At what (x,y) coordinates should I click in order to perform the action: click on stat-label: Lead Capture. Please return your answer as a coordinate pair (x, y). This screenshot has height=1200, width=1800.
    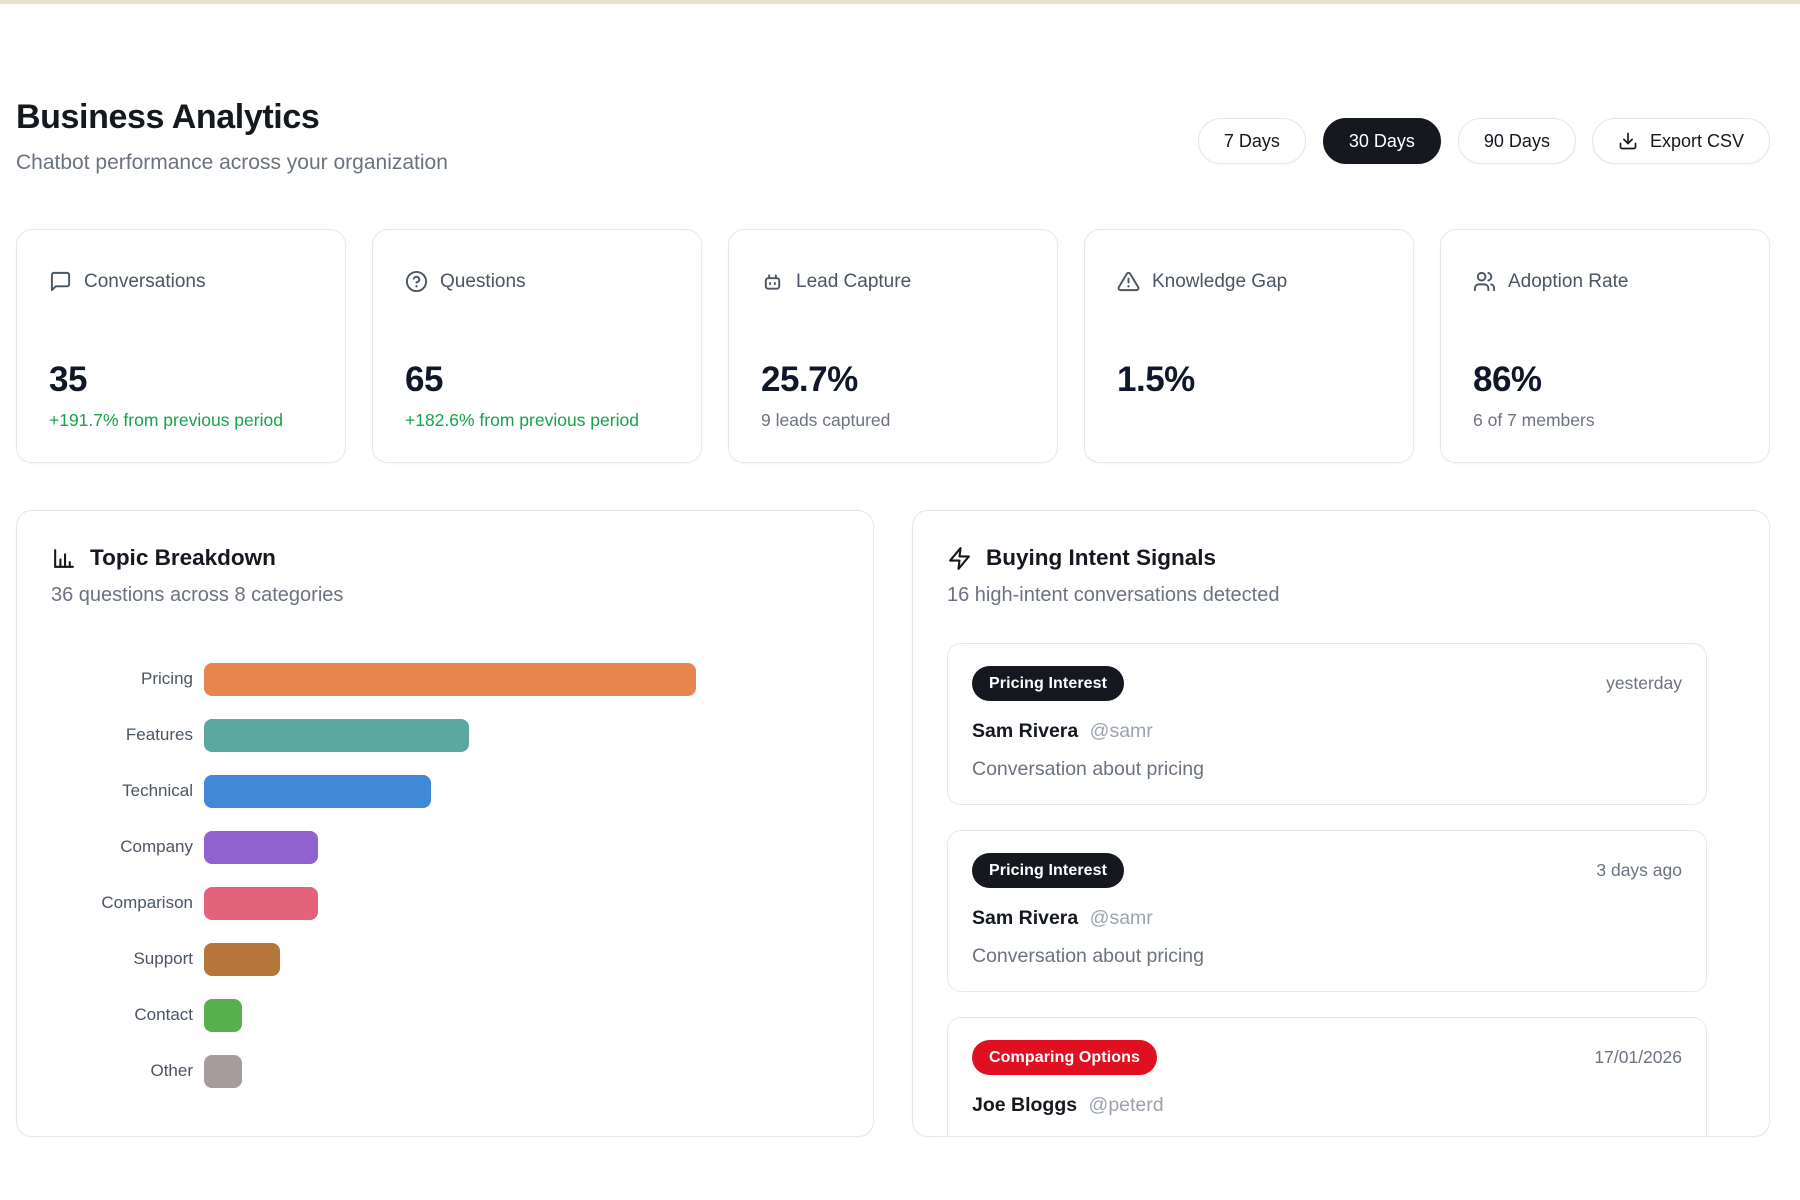
    Looking at the image, I should click on (854, 281).